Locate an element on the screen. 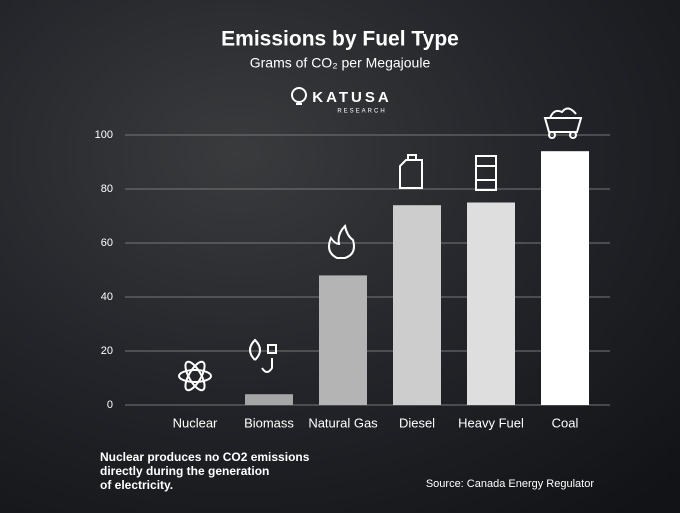 The width and height of the screenshot is (680, 513). y-tick-label: 80 is located at coordinates (107, 189).